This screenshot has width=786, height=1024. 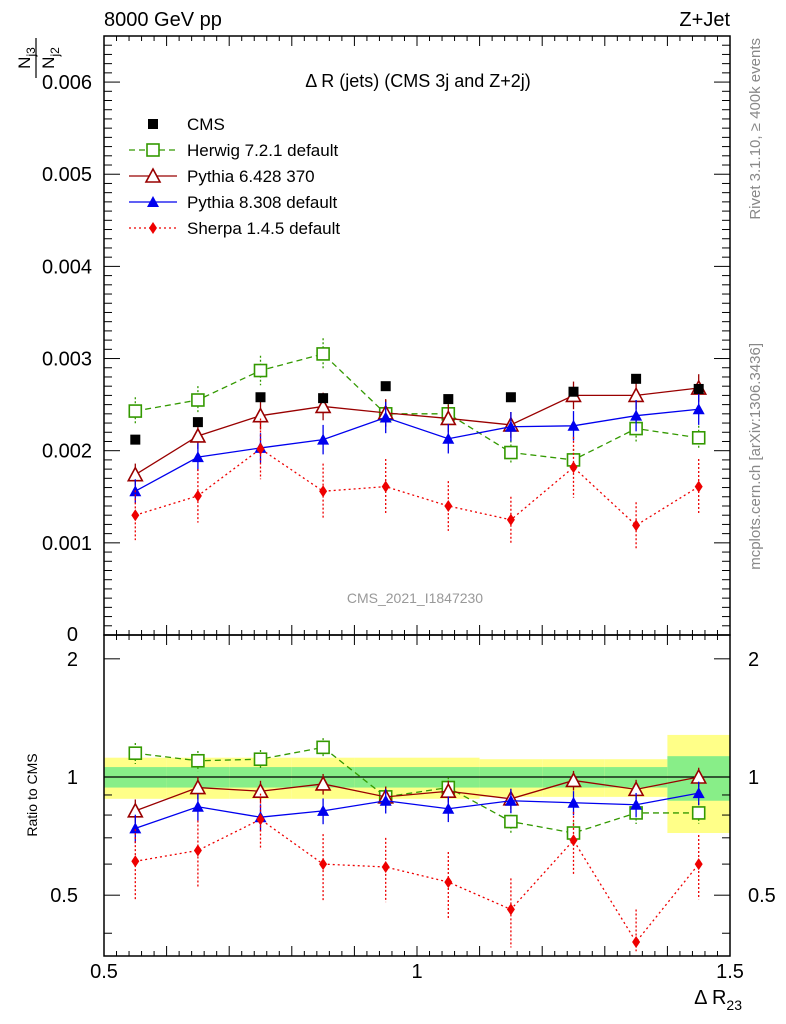 I want to click on rivet-label: Rivet 3.1.10, ≥ 400k events, so click(x=755, y=129).